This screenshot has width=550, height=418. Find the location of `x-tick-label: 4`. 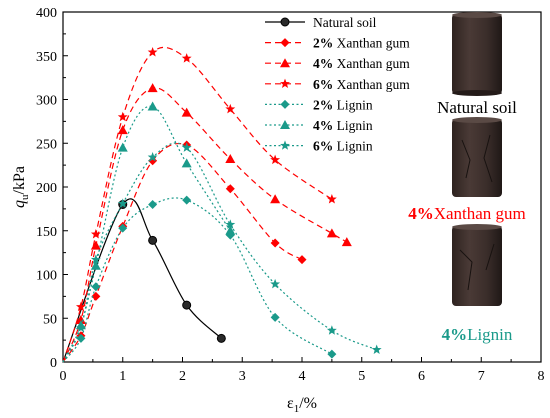

x-tick-label: 4 is located at coordinates (302, 376).